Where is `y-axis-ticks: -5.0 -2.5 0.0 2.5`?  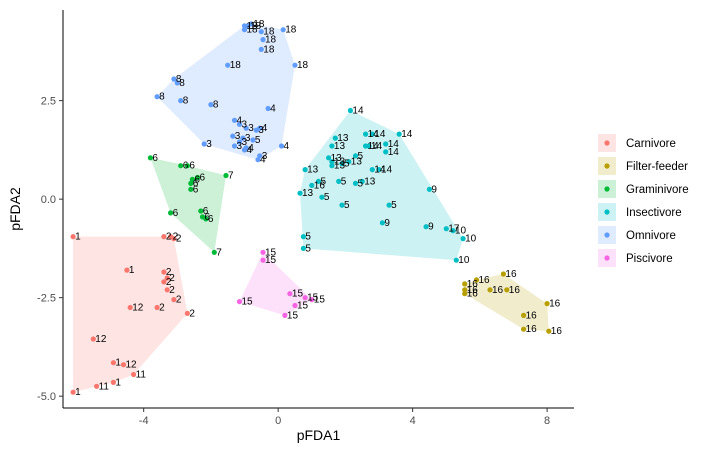
y-axis-ticks: -5.0 -2.5 0.0 2.5 is located at coordinates (50, 249).